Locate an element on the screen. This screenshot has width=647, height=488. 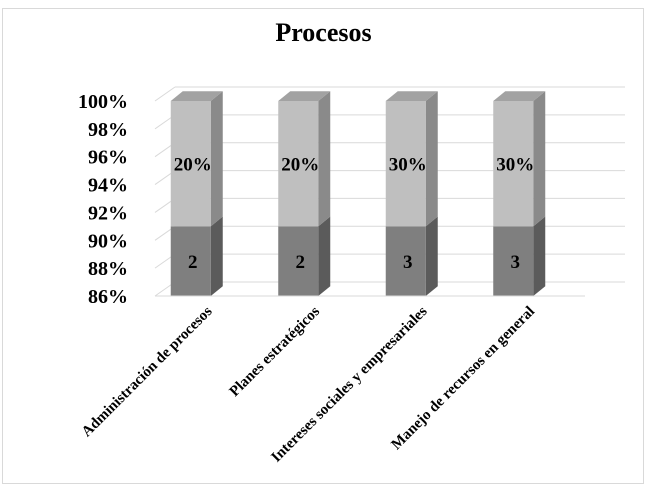
y-tick-label: 88% is located at coordinates (108, 269).